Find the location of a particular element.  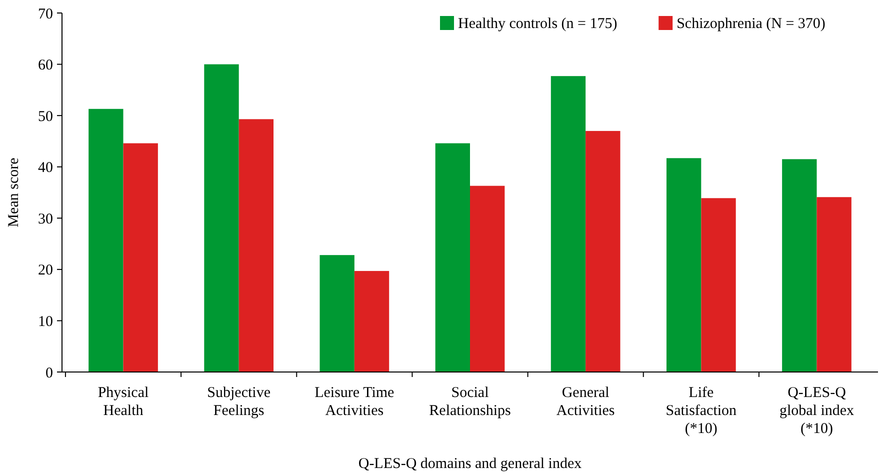

legend-label: Healthy controls (n = 175) is located at coordinates (538, 24).